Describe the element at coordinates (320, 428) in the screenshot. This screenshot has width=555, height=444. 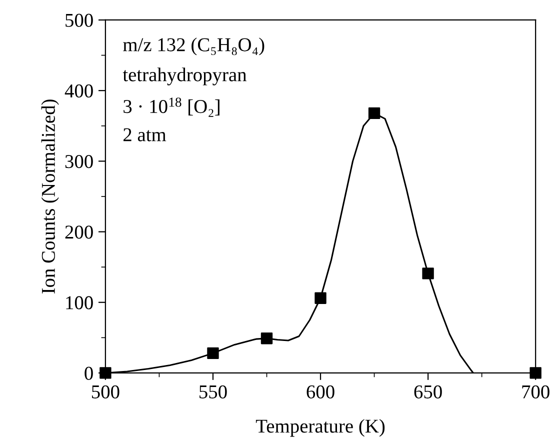
I see `x-axis-title: Temperature (K)` at that location.